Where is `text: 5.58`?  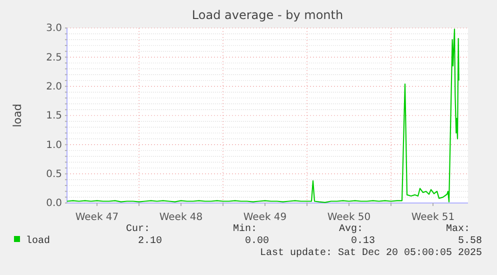 text: 5.58 is located at coordinates (470, 241).